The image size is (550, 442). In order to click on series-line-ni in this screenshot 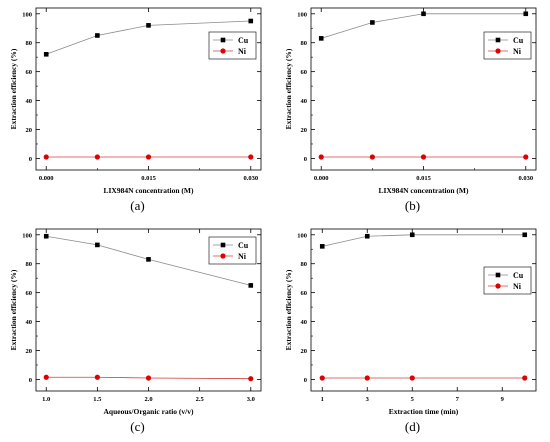, I will do `click(148, 378)`.